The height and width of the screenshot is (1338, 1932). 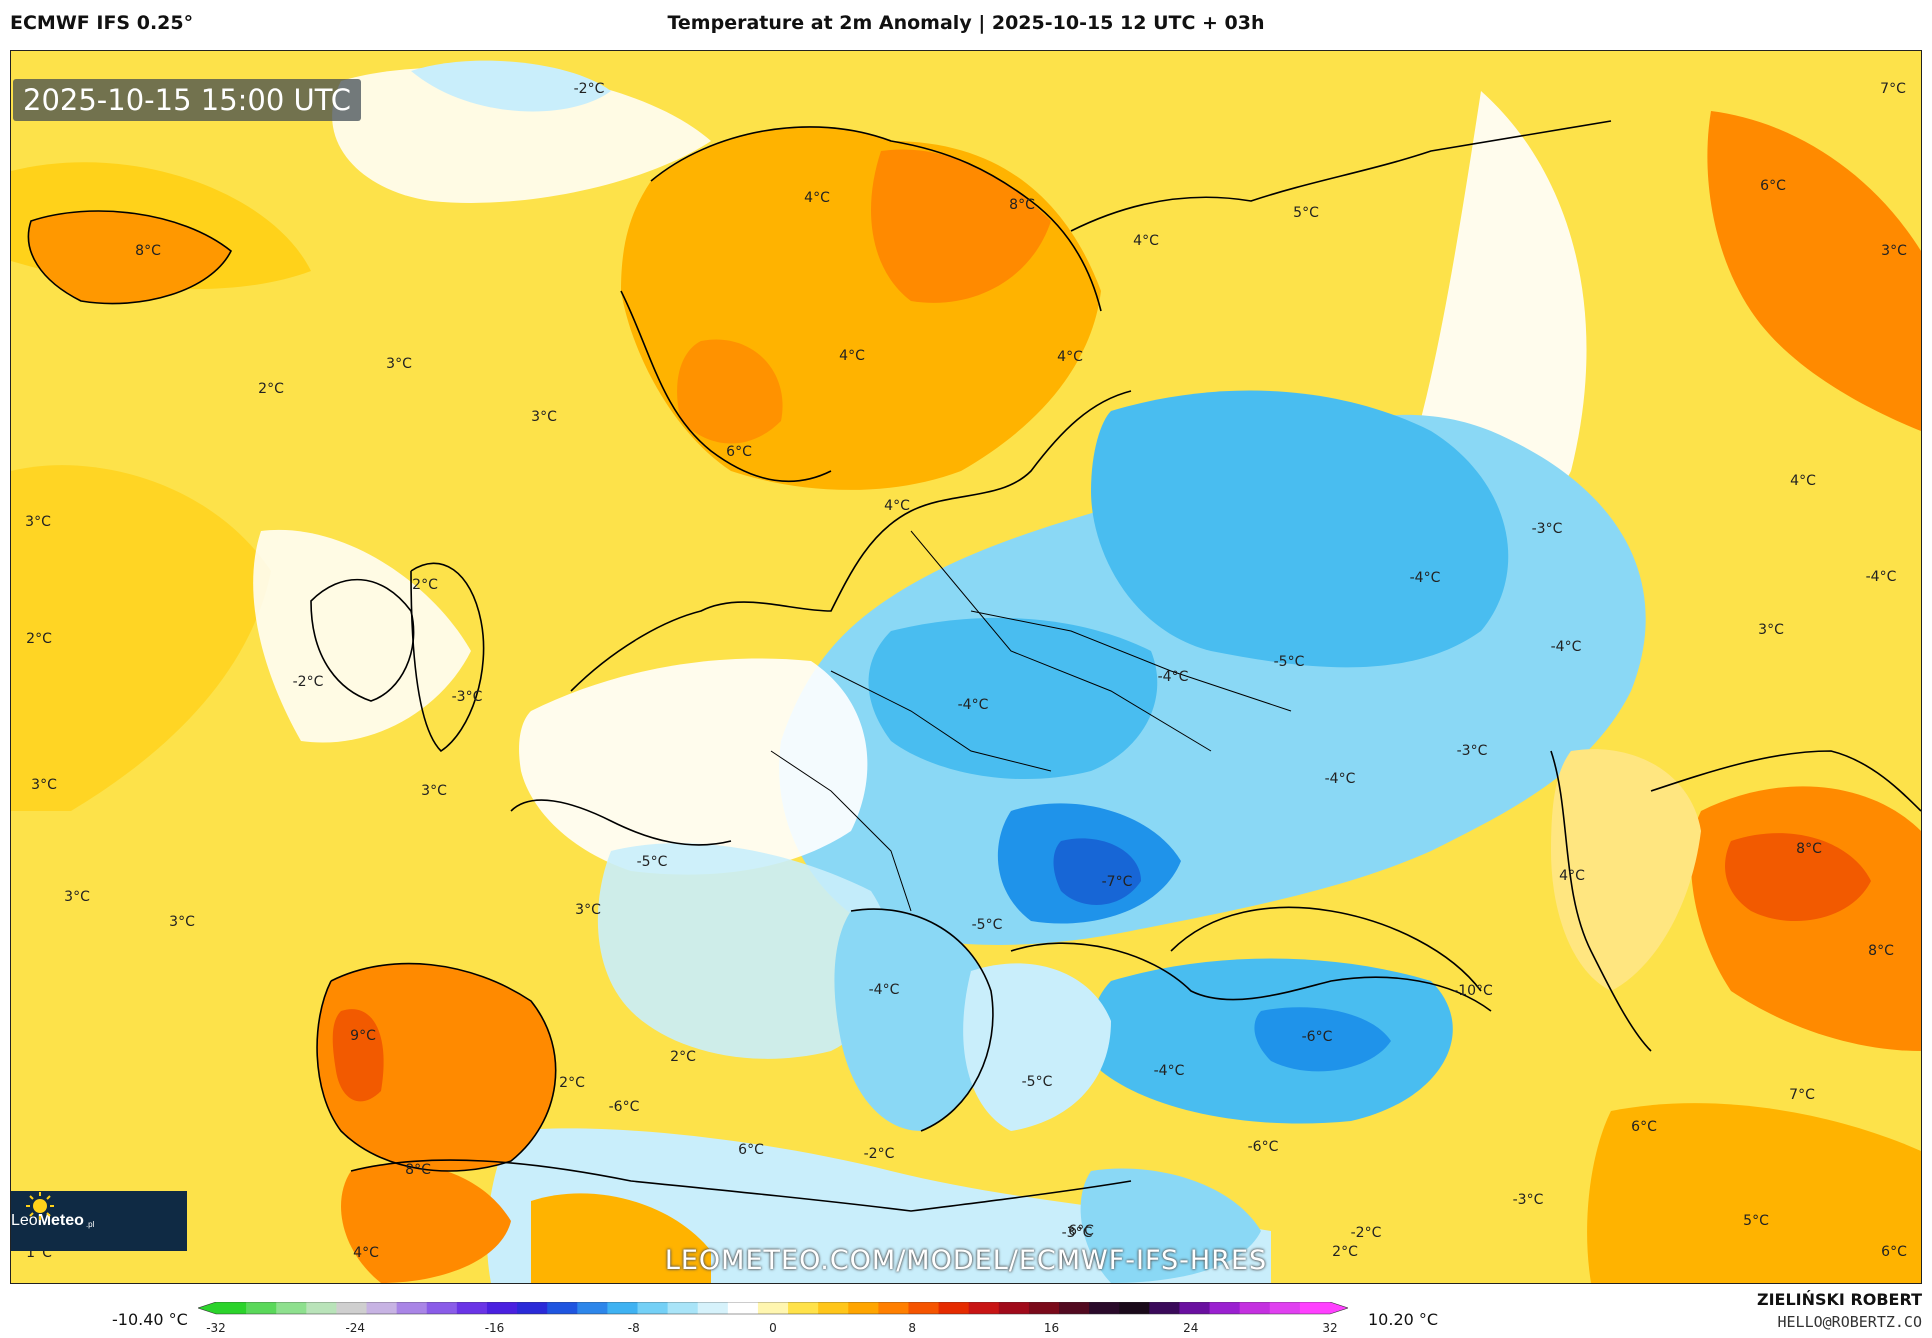 I want to click on temp-label: -7°C, so click(x=1117, y=882).